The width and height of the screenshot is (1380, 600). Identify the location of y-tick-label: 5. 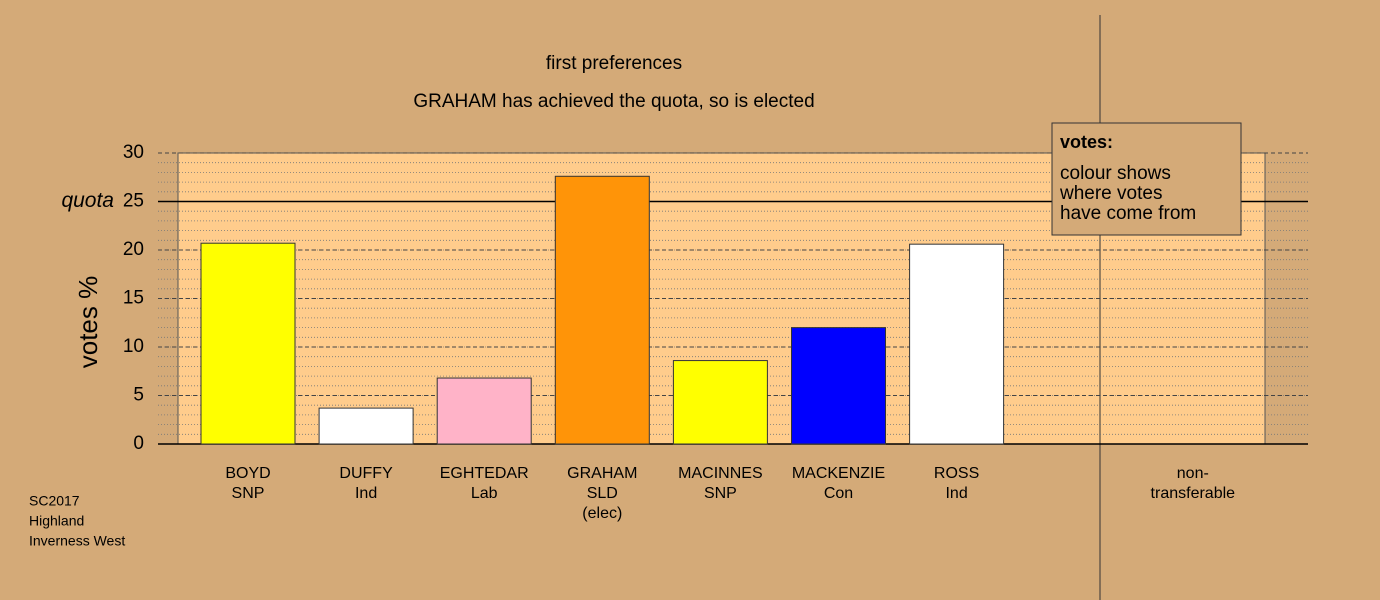
(138, 395).